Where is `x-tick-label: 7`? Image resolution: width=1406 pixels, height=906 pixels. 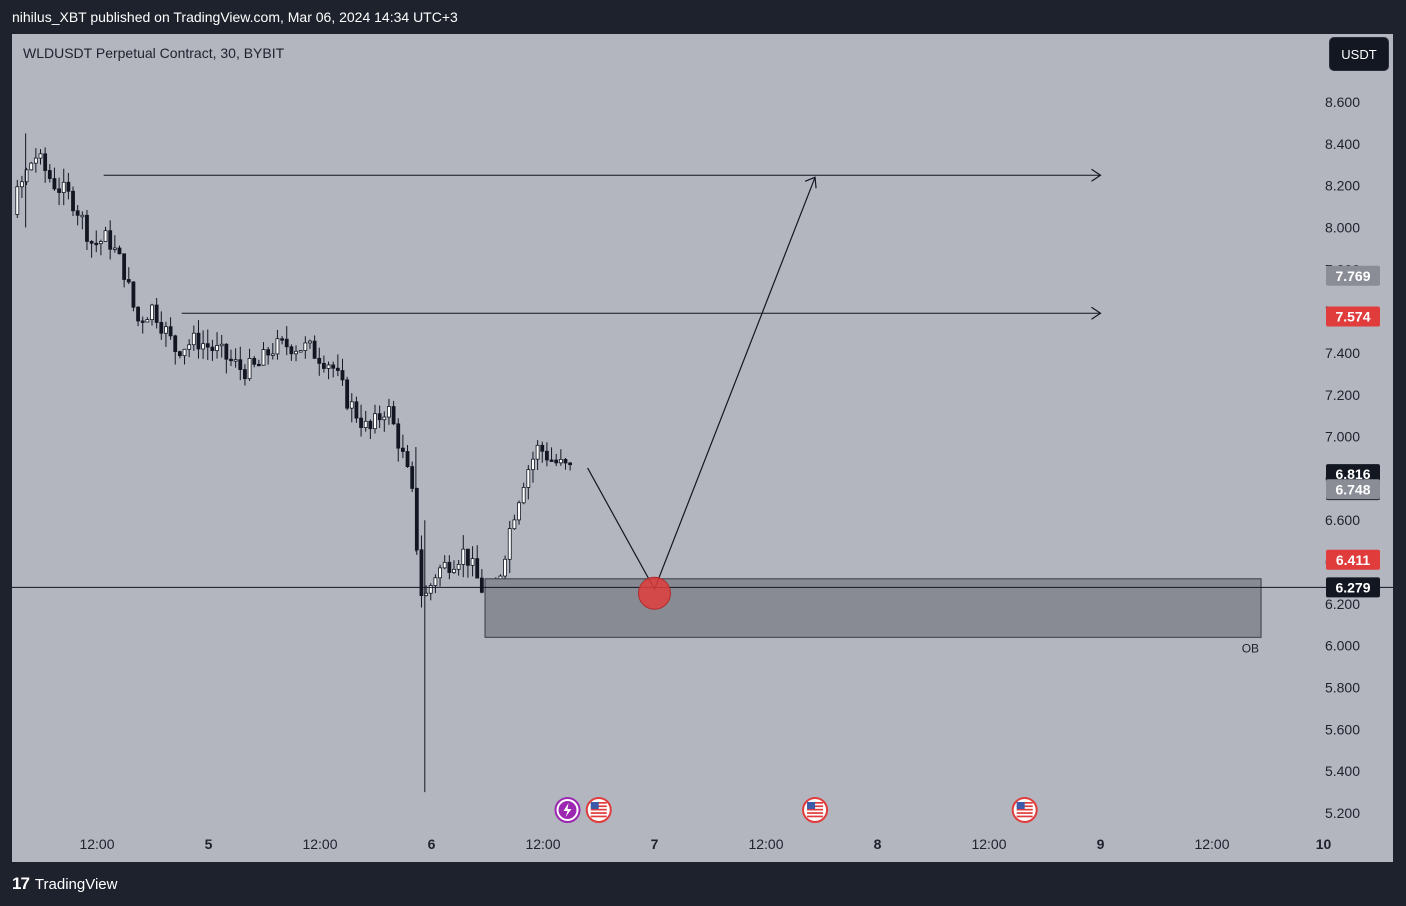 x-tick-label: 7 is located at coordinates (655, 844).